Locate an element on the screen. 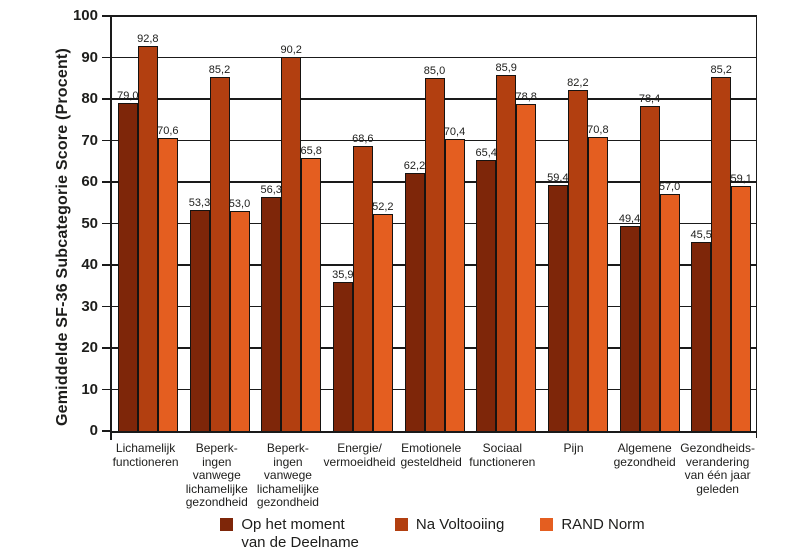  bar-value-label: 59,4 is located at coordinates (558, 177).